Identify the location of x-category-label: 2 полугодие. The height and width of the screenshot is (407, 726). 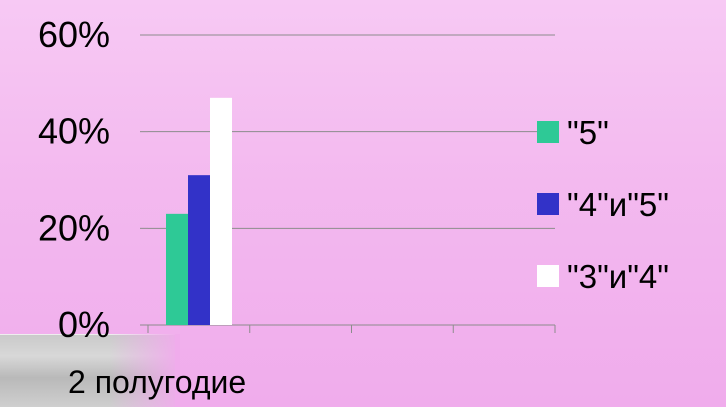
(157, 382).